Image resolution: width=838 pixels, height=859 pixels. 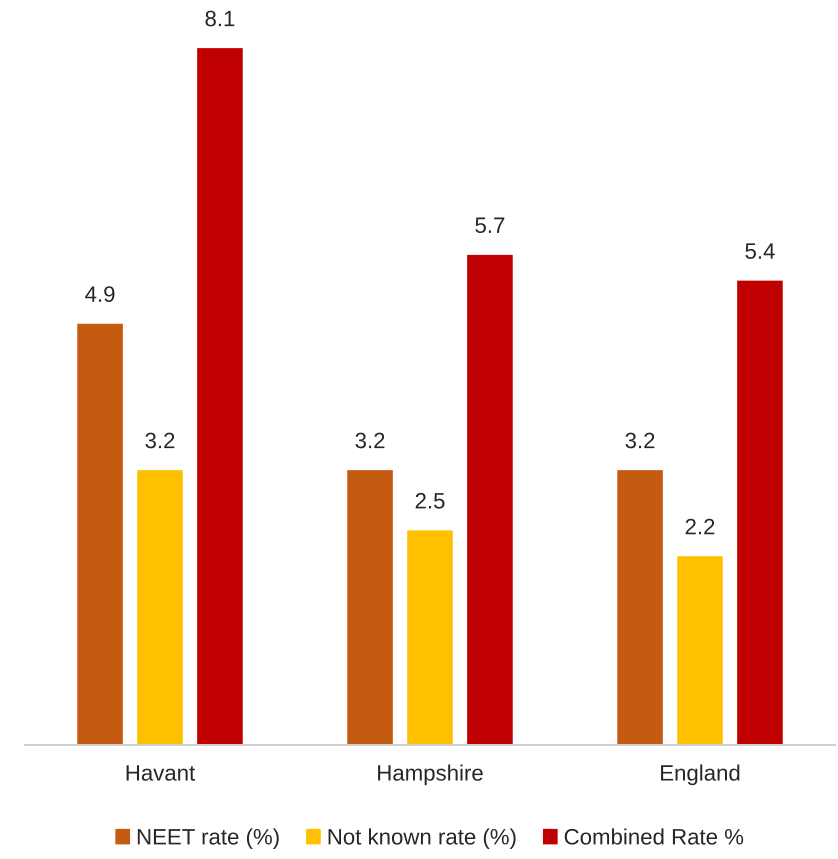 I want to click on x-tick-label: Hampshire, so click(x=430, y=775).